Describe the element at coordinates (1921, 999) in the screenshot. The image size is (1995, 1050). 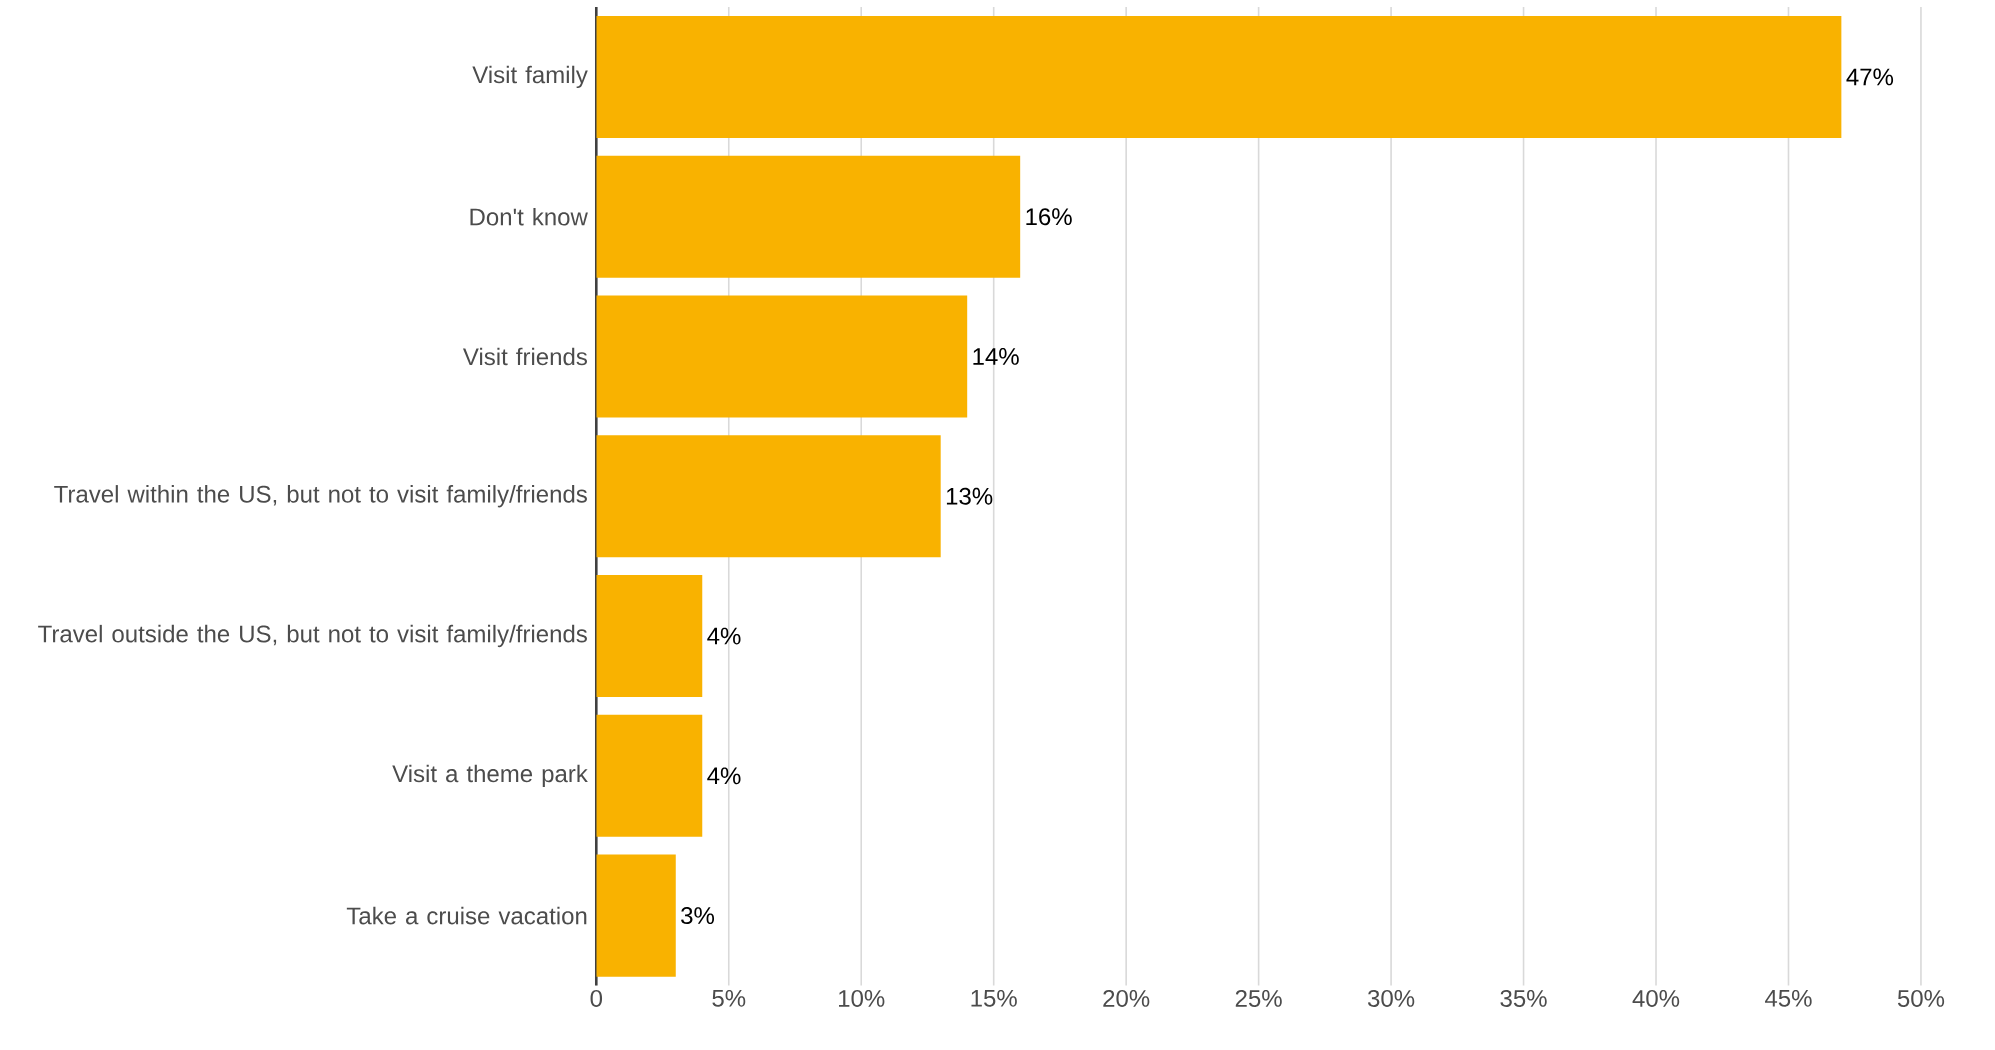
I see `x-tick-label: 50%` at that location.